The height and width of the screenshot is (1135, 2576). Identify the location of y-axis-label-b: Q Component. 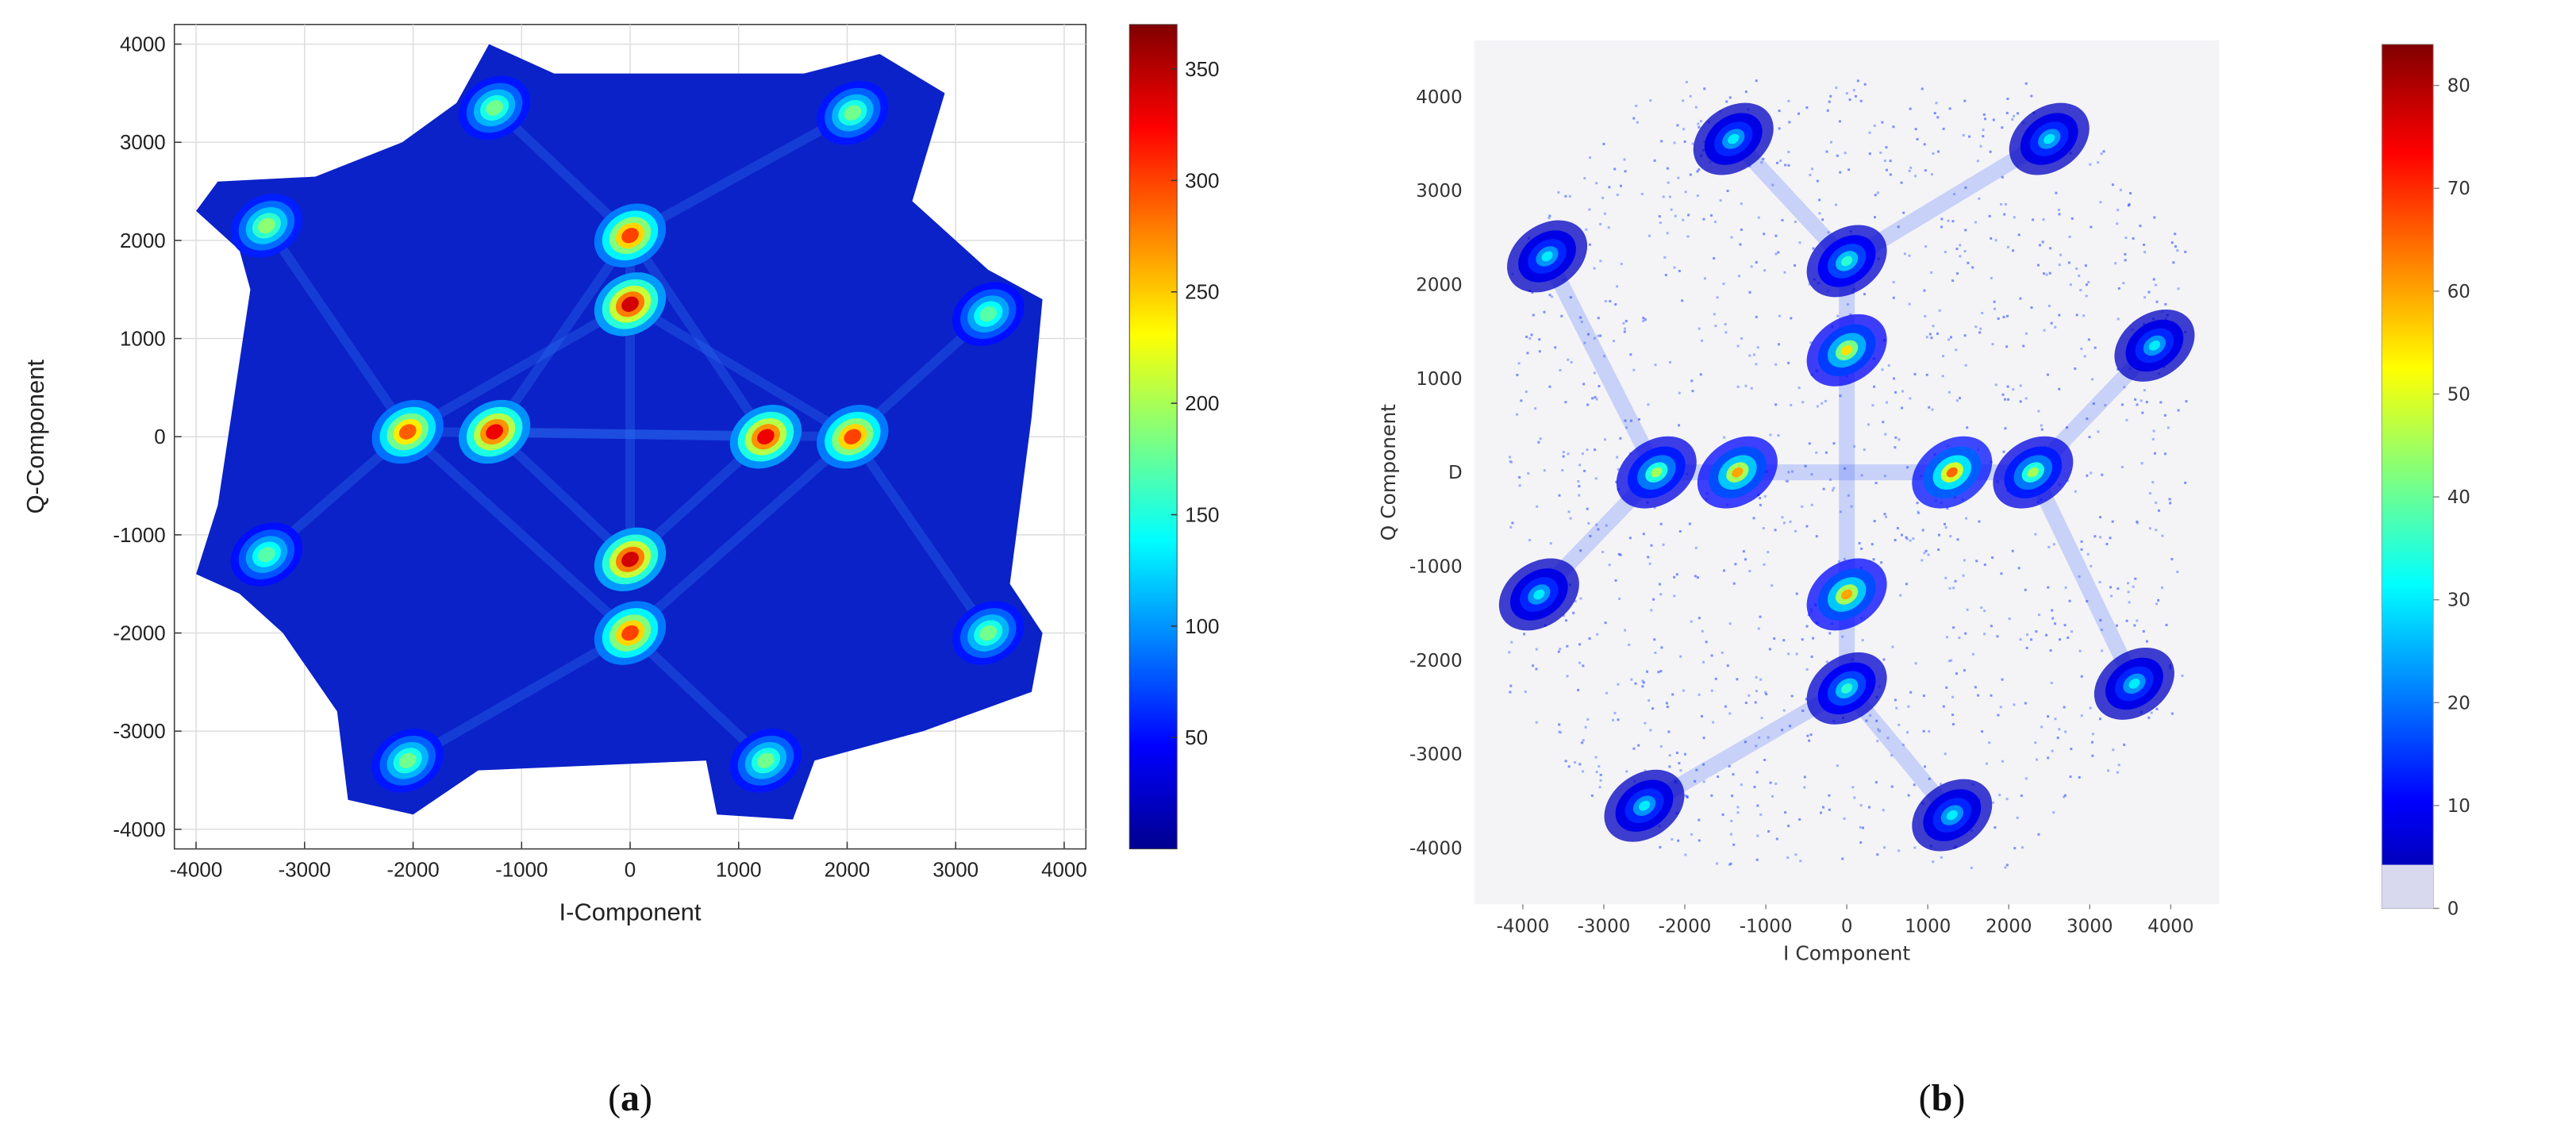
(1388, 472).